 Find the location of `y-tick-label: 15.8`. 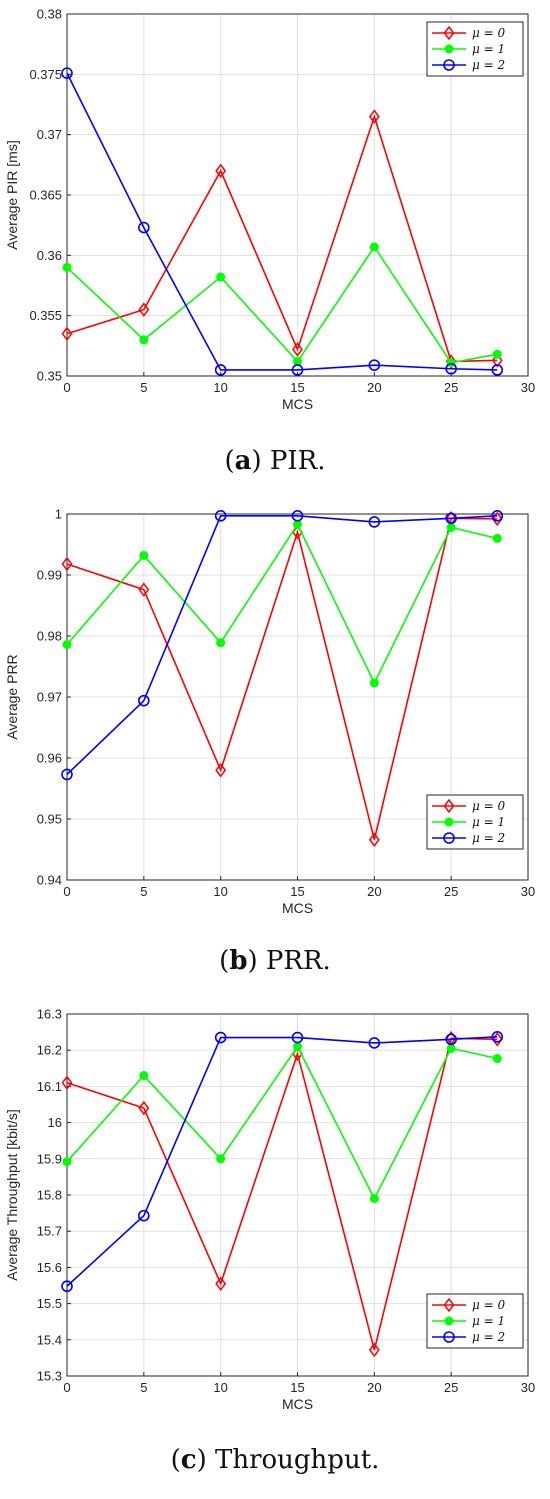

y-tick-label: 15.8 is located at coordinates (49, 1195).